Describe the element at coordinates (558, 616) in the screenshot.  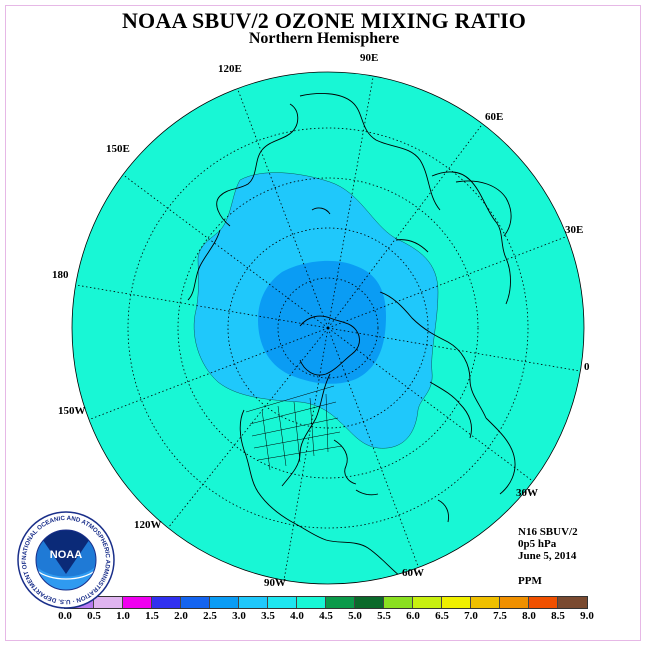
I see `color-legend-tick: 8.5` at that location.